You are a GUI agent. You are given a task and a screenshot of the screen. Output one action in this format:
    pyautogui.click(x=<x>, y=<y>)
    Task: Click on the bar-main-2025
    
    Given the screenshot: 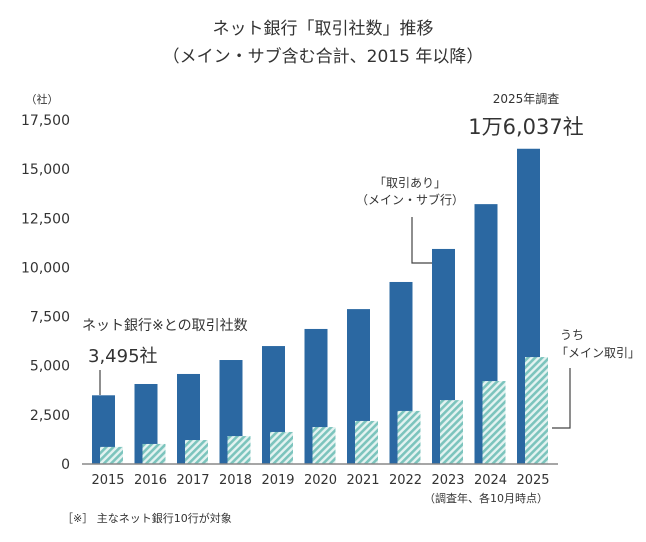 What is the action you would take?
    pyautogui.click(x=536, y=410)
    